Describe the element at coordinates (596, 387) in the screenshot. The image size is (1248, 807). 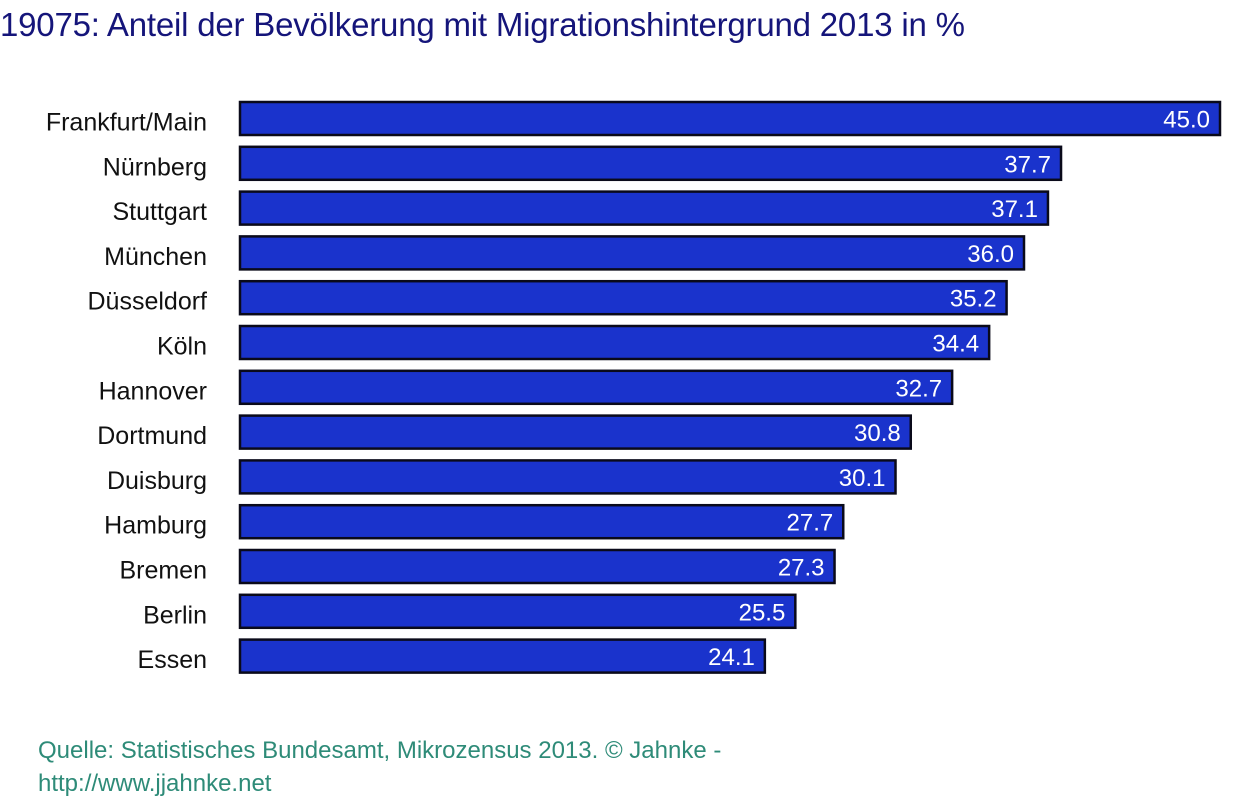
I see `bar-hannover` at that location.